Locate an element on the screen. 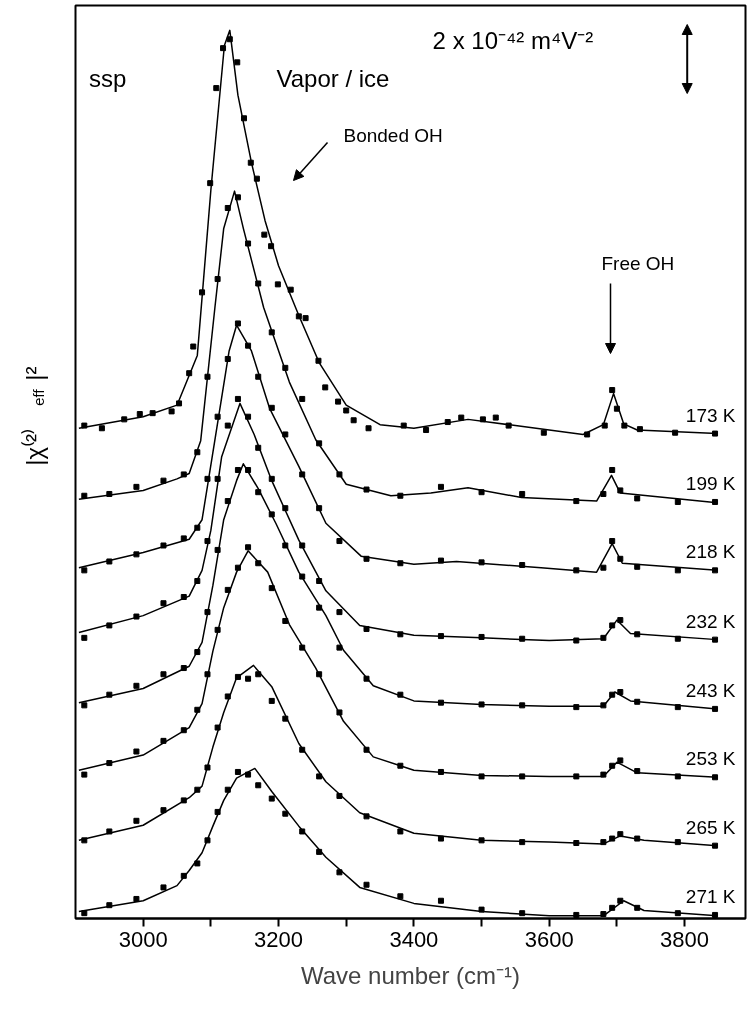 The width and height of the screenshot is (748, 1033). y-axis-title: |χ⁽²⁾eff|² is located at coordinates (34, 416).